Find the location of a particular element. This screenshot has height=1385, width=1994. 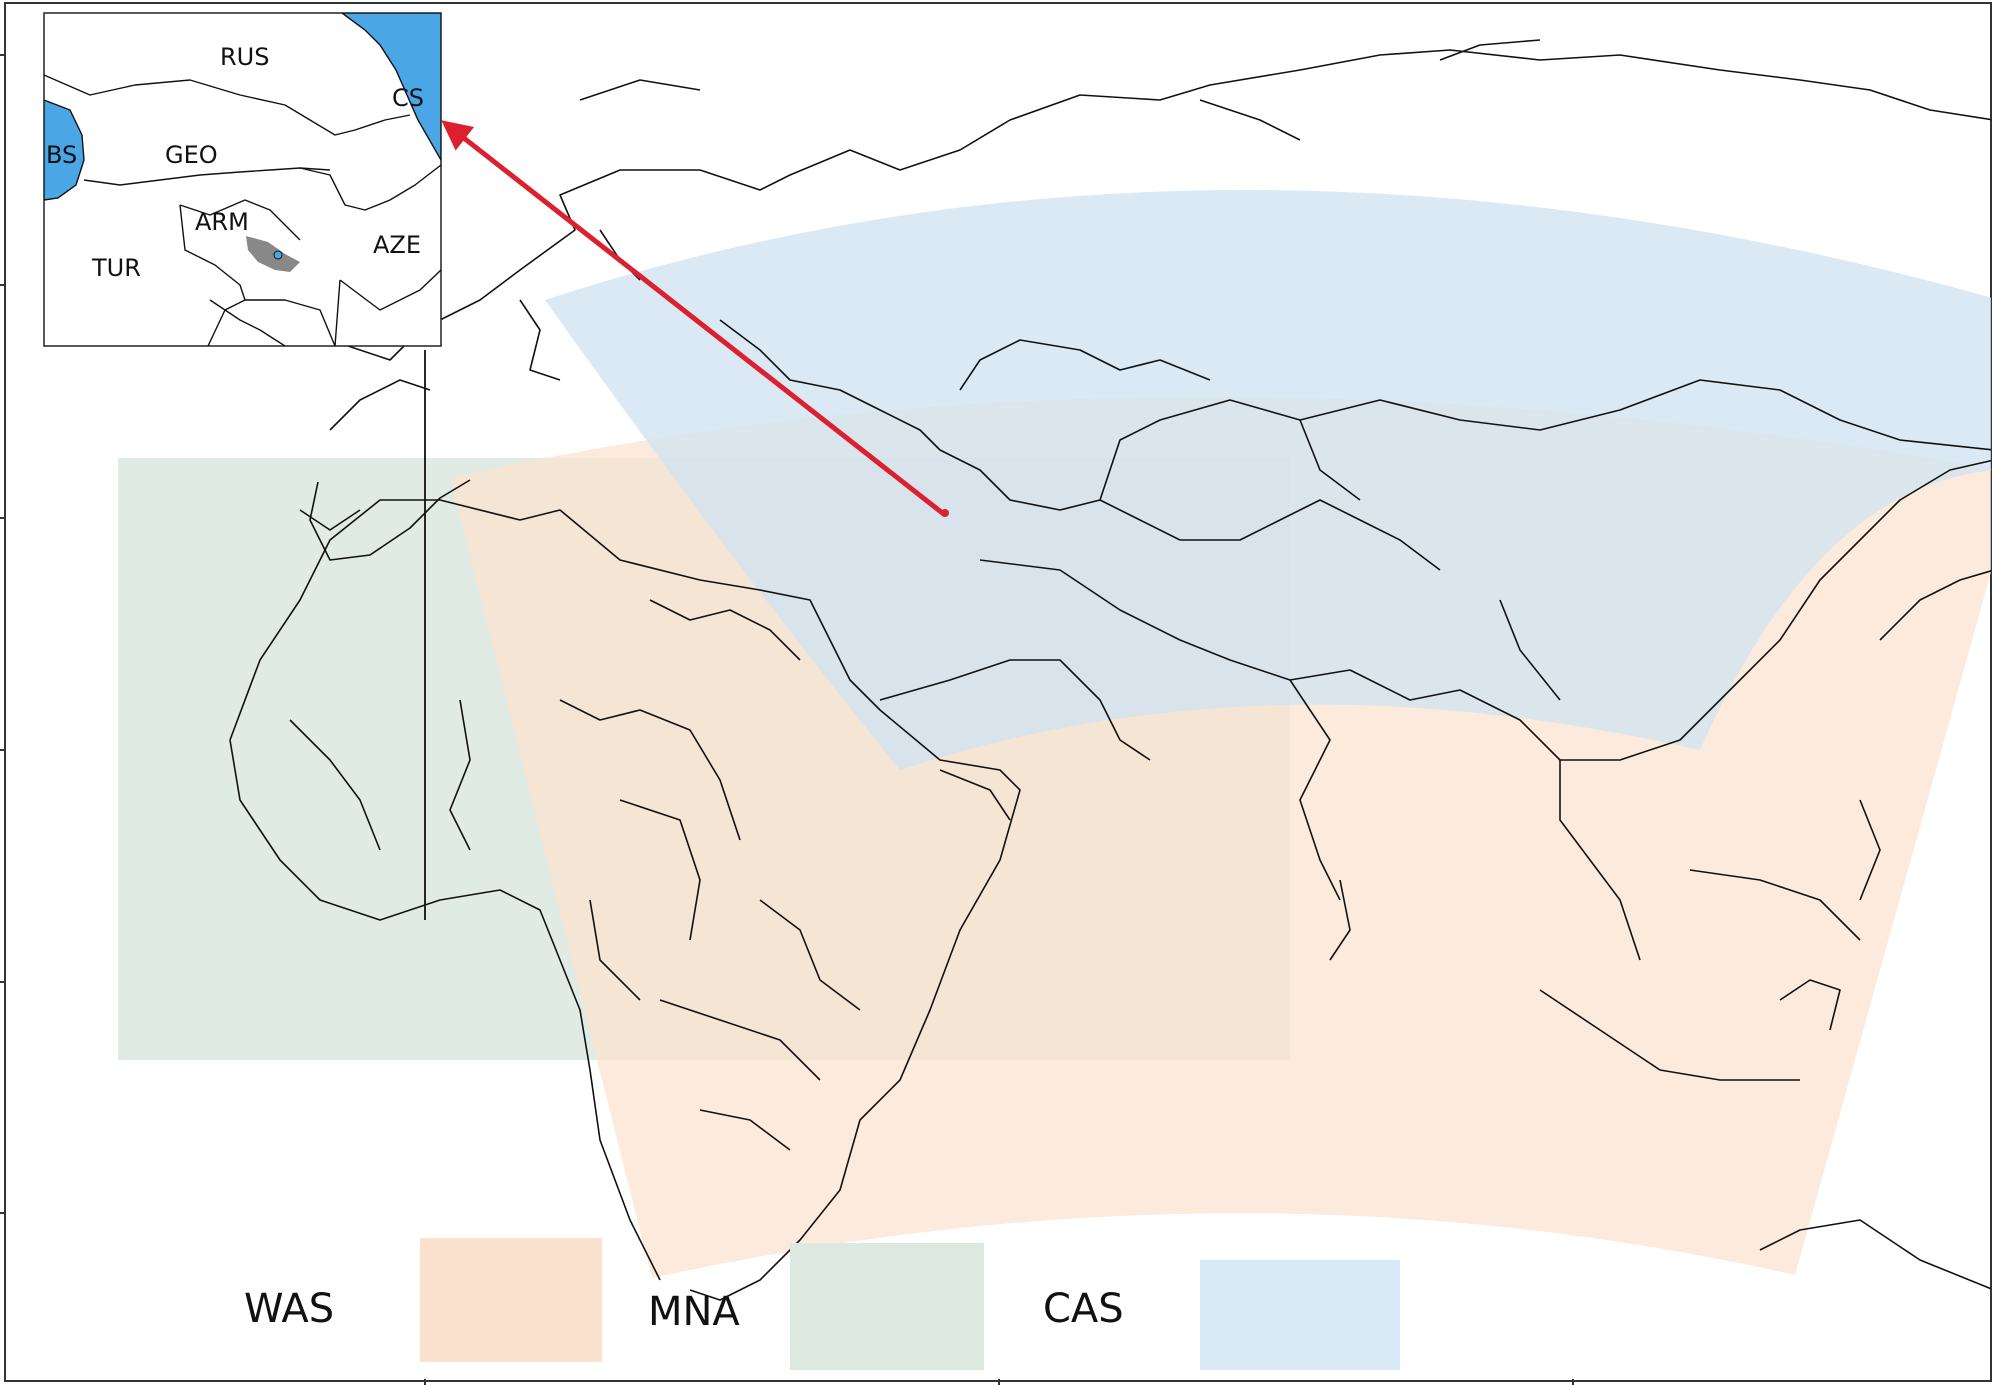

study-area-shape is located at coordinates (273, 254).